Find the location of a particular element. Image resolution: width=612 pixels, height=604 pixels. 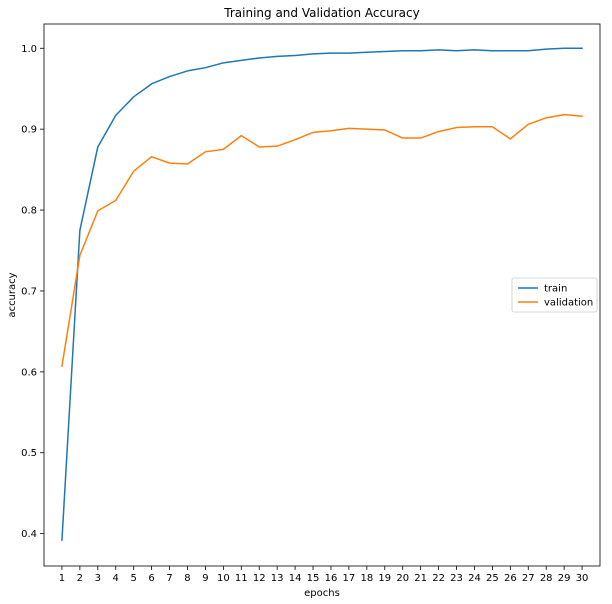

x-tick-label: 29 is located at coordinates (564, 578).